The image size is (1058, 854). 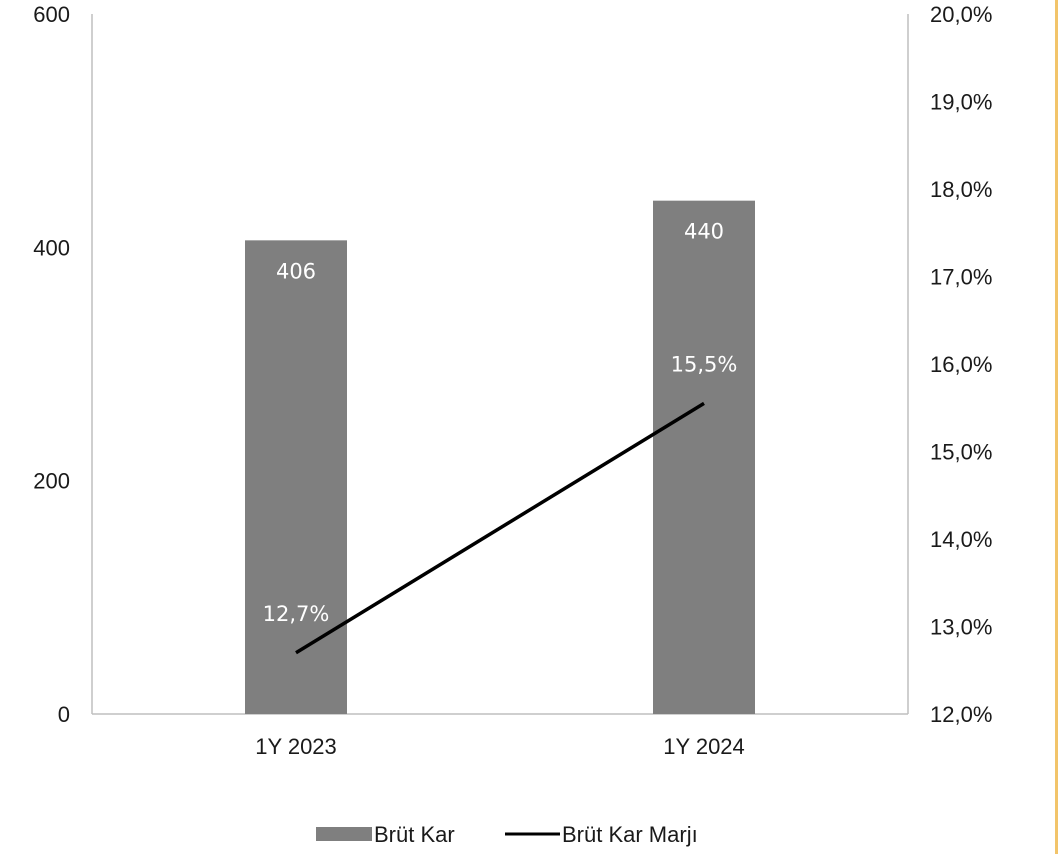 I want to click on right-tick-label-3: 15,0%, so click(x=961, y=452).